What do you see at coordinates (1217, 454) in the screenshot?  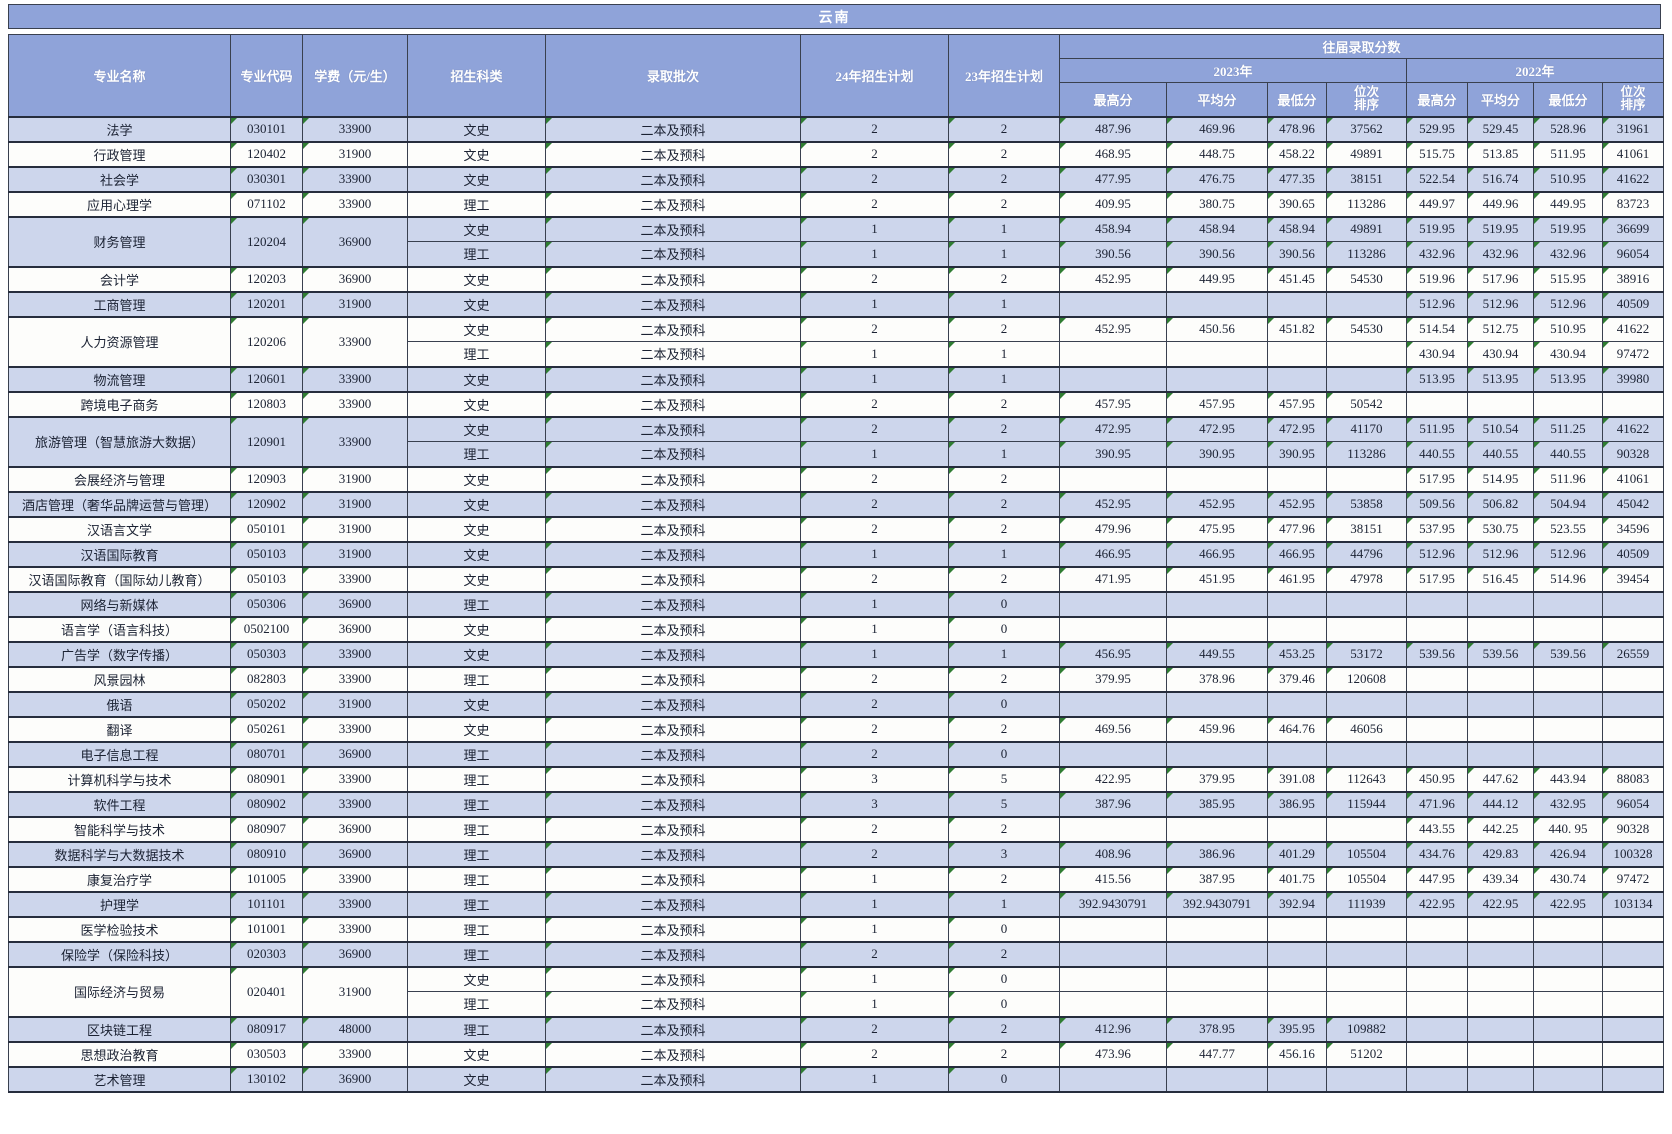 I see `cell-2023-avg: 390.95` at bounding box center [1217, 454].